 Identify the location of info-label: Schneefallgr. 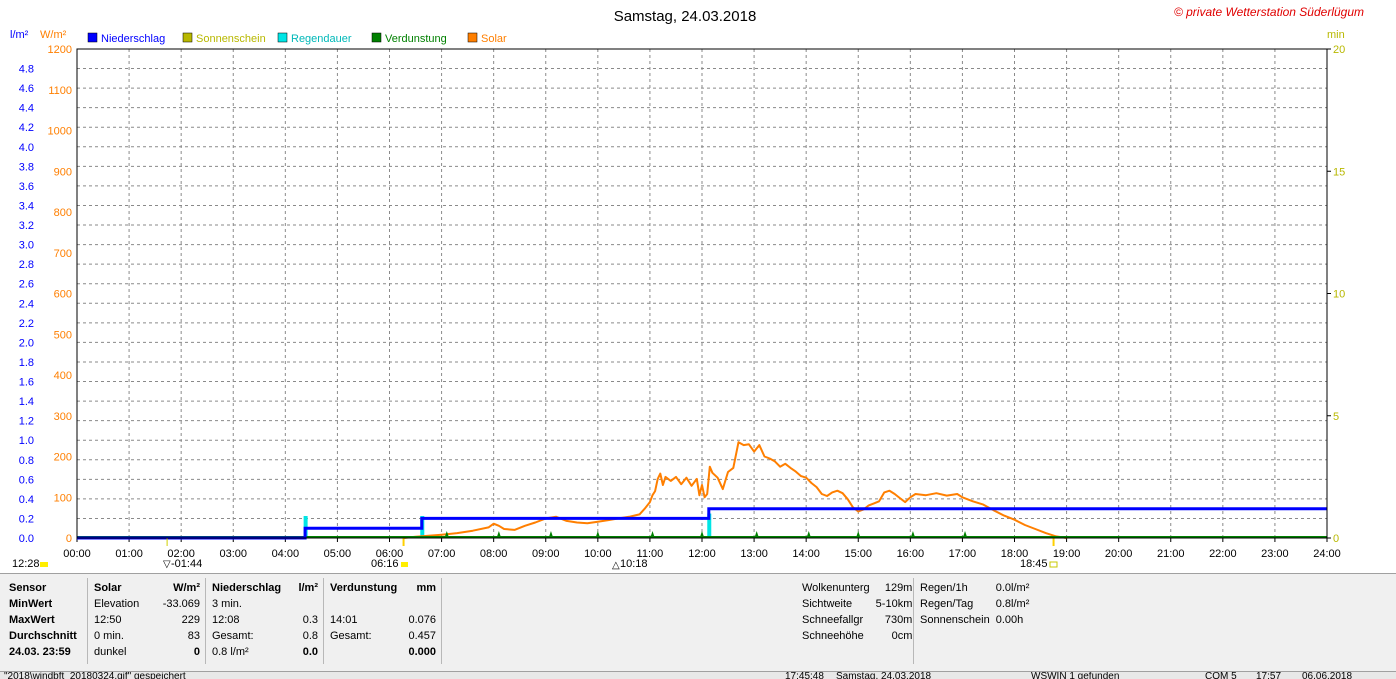
(833, 620).